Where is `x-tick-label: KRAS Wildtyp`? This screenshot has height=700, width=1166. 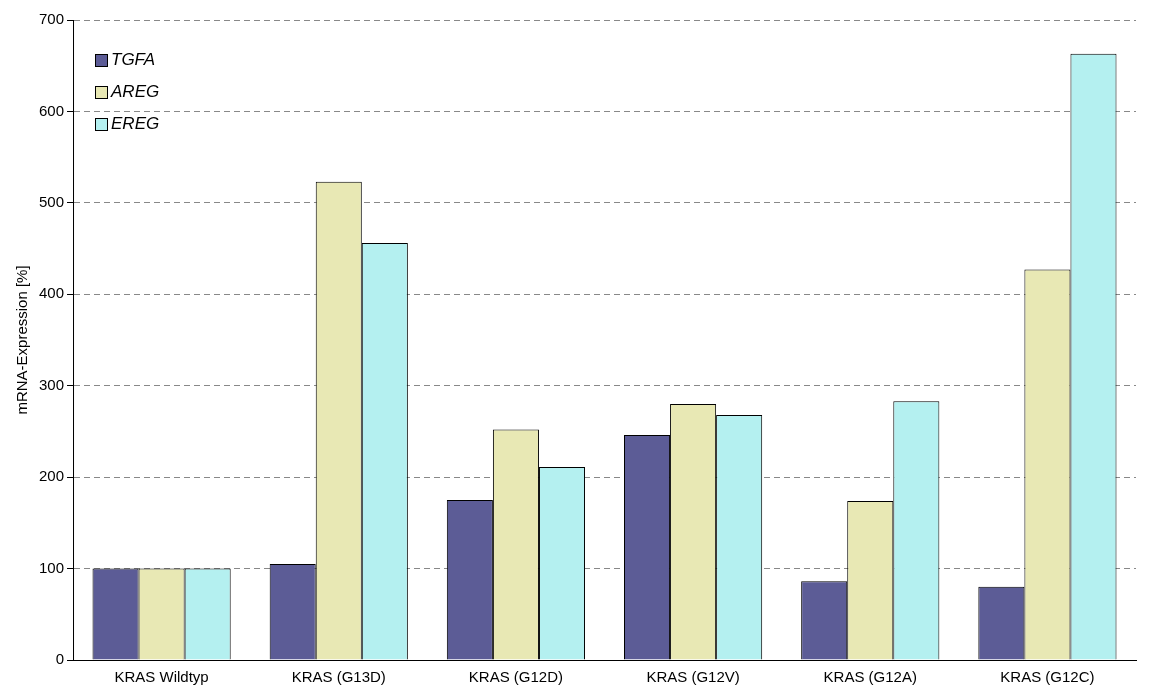 x-tick-label: KRAS Wildtyp is located at coordinates (161, 677).